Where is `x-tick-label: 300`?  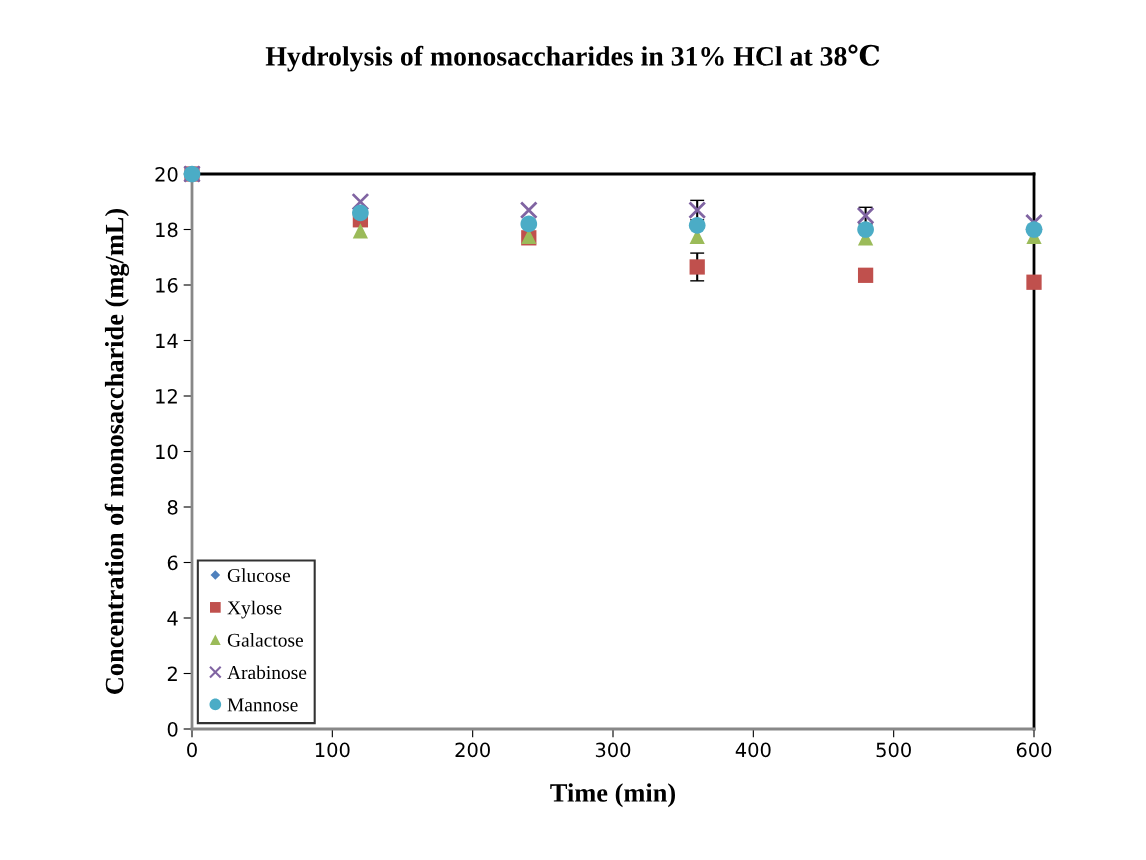
x-tick-label: 300 is located at coordinates (613, 750).